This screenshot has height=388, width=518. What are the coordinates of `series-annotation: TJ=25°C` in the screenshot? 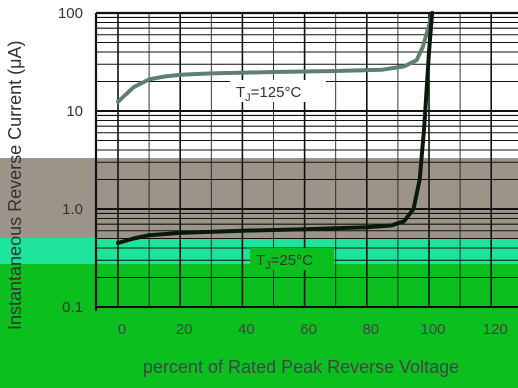 It's located at (284, 262).